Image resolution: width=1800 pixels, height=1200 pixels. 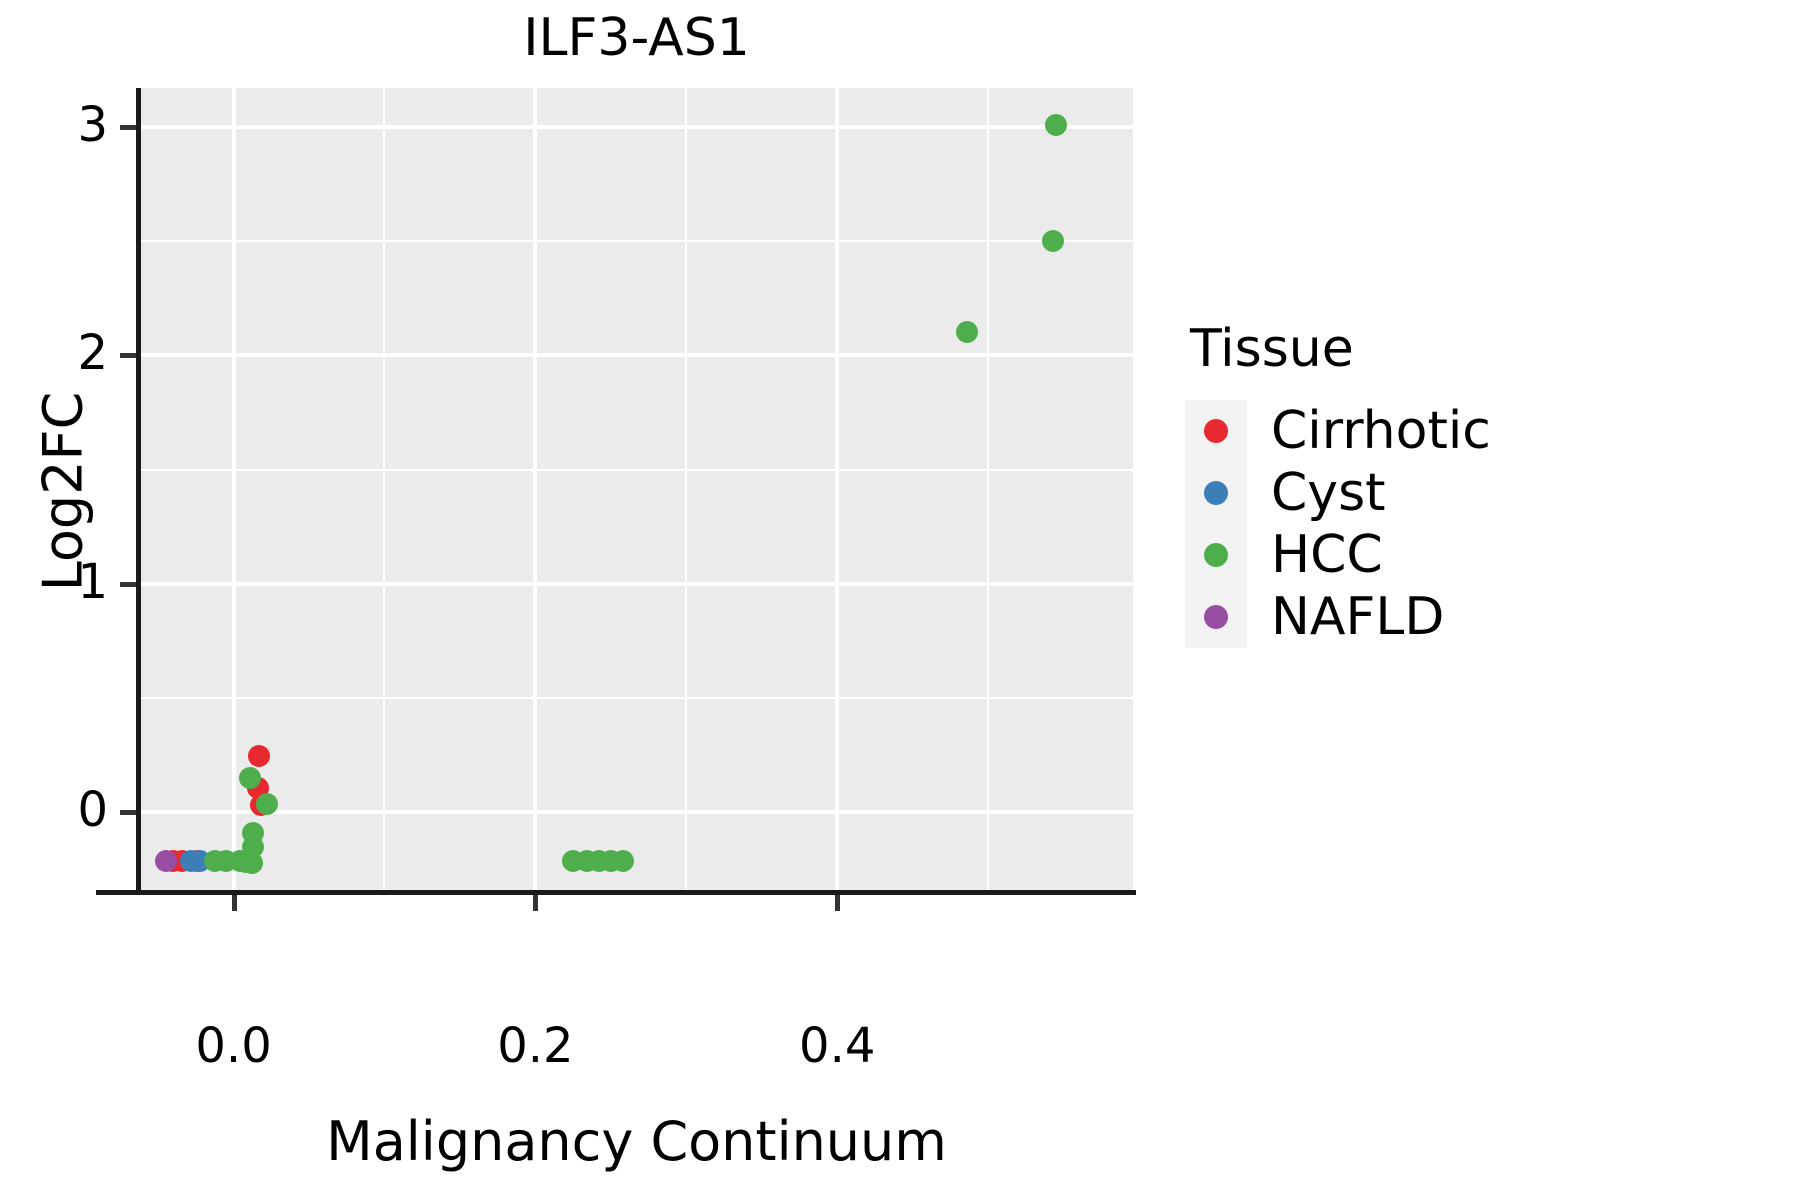 I want to click on legend-title: Tissue, so click(x=1272, y=349).